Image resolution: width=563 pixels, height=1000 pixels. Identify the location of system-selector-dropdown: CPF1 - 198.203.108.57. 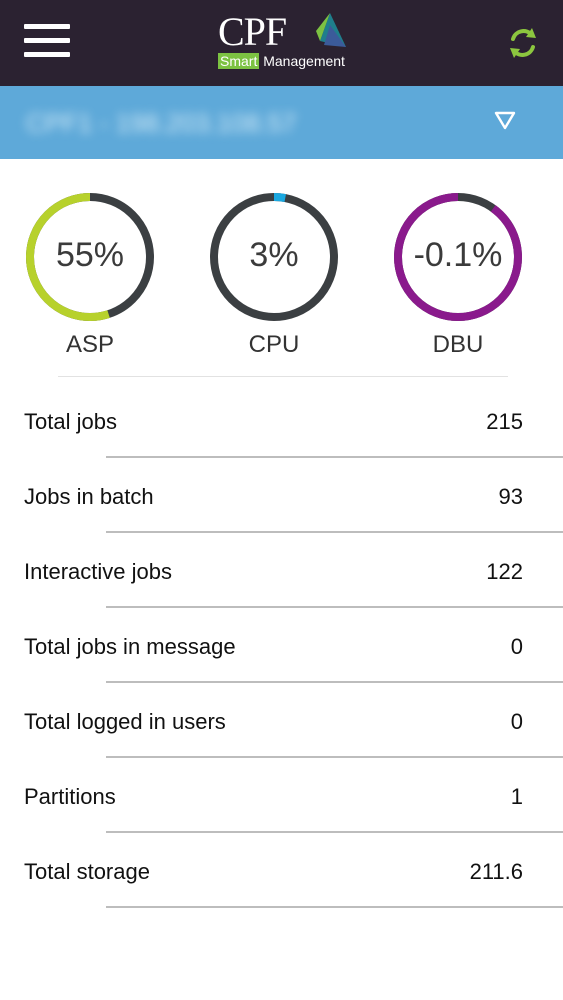
(281, 122).